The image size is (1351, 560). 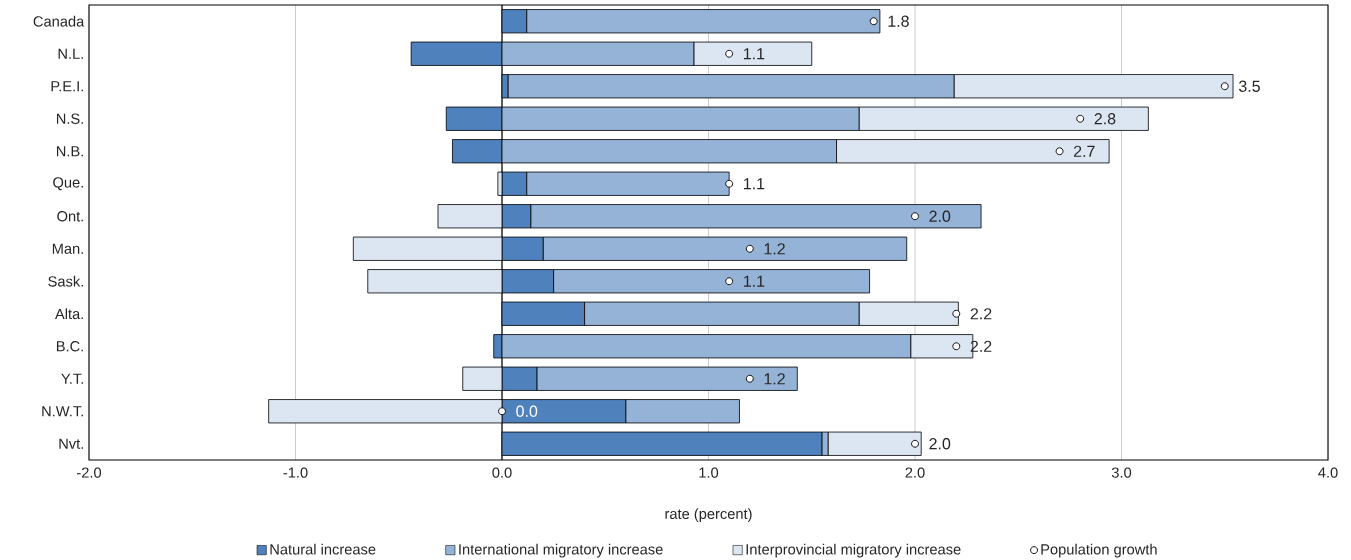 I want to click on legend-label: Population growth, so click(x=1099, y=550).